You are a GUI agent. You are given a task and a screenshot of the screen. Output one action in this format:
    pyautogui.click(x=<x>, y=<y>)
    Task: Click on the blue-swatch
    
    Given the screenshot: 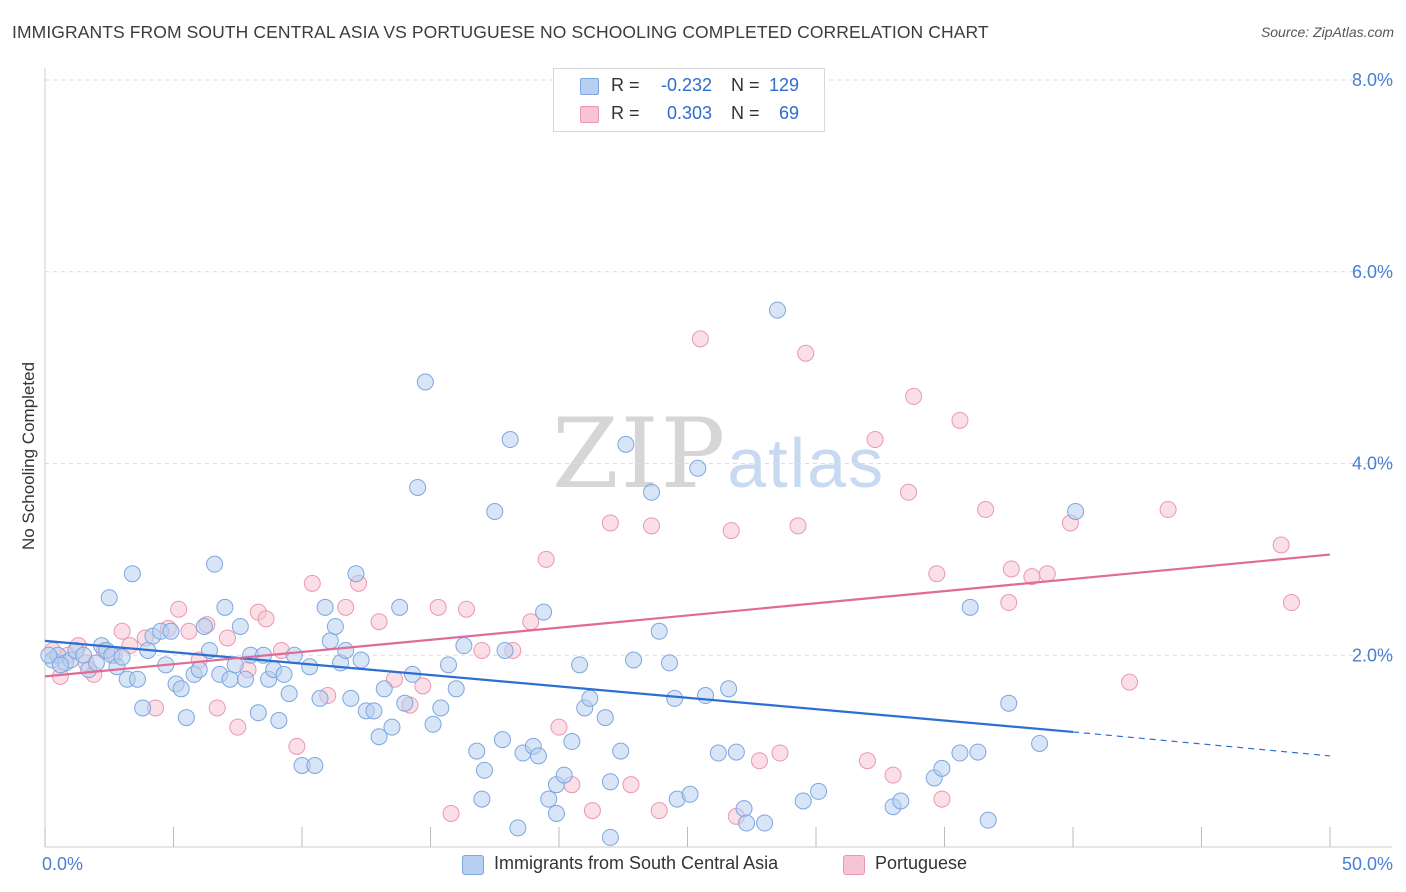 What is the action you would take?
    pyautogui.click(x=589, y=86)
    